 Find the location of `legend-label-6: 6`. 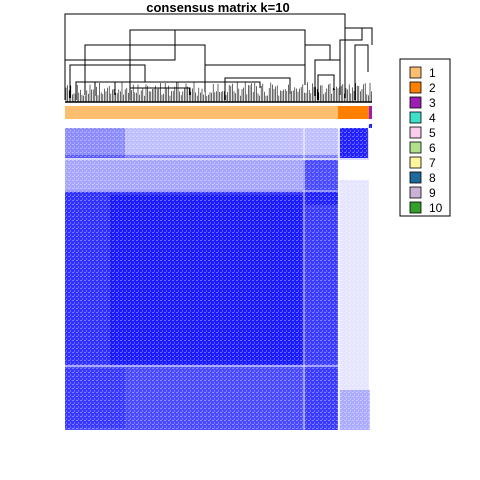

legend-label-6: 6 is located at coordinates (432, 148).